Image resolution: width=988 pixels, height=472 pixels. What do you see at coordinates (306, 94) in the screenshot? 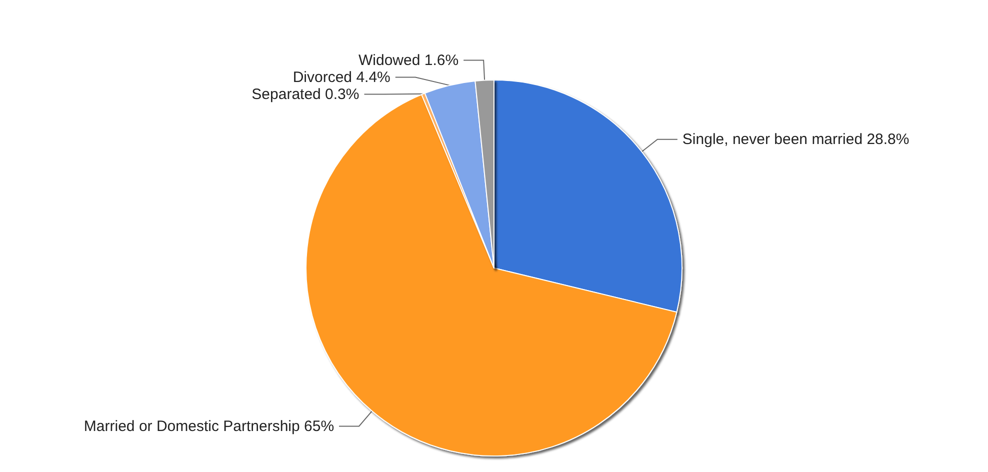
I see `slice-label: Separated 0.3%` at bounding box center [306, 94].